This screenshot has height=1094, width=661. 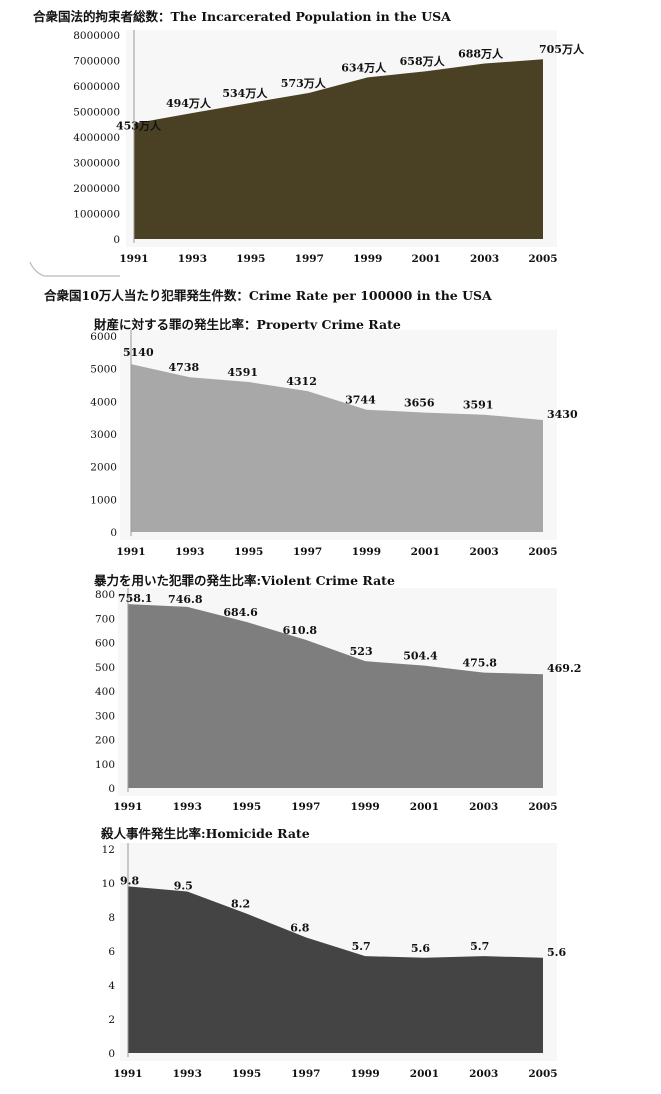 I want to click on property-x-tick: 2005, so click(x=542, y=552).